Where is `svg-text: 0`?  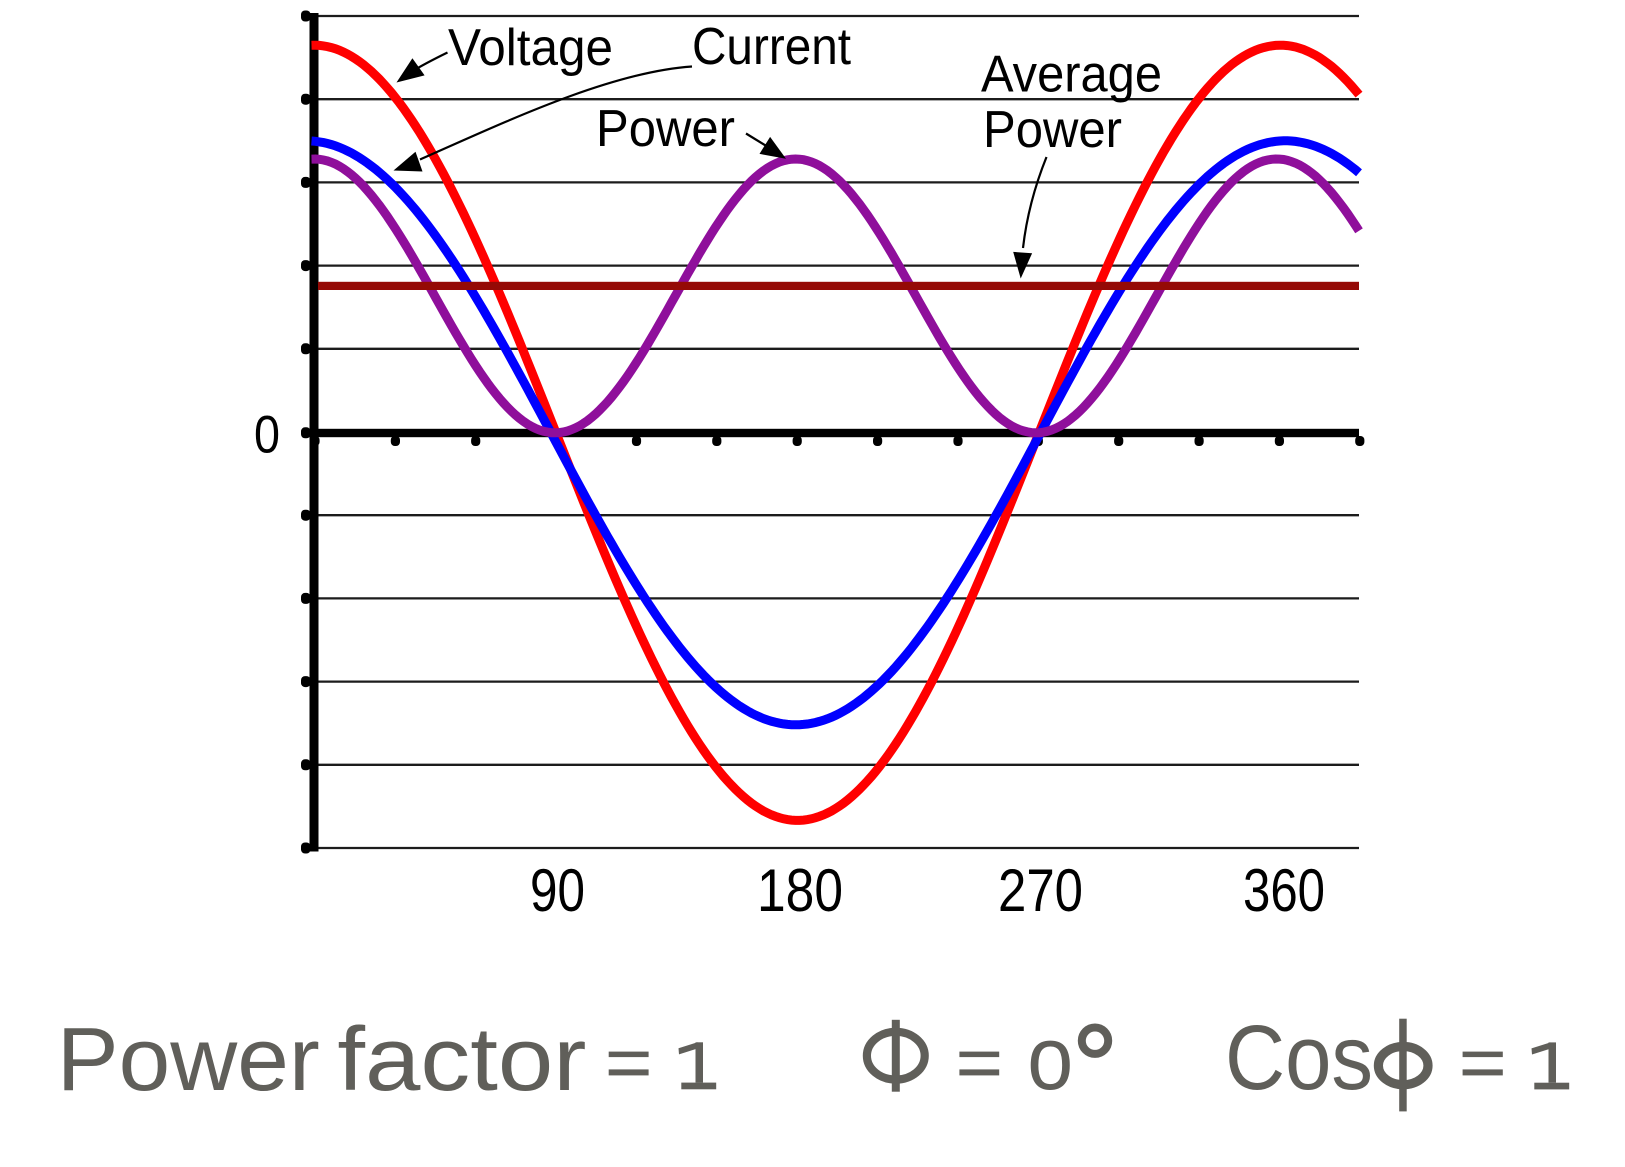 svg-text: 0 is located at coordinates (267, 434).